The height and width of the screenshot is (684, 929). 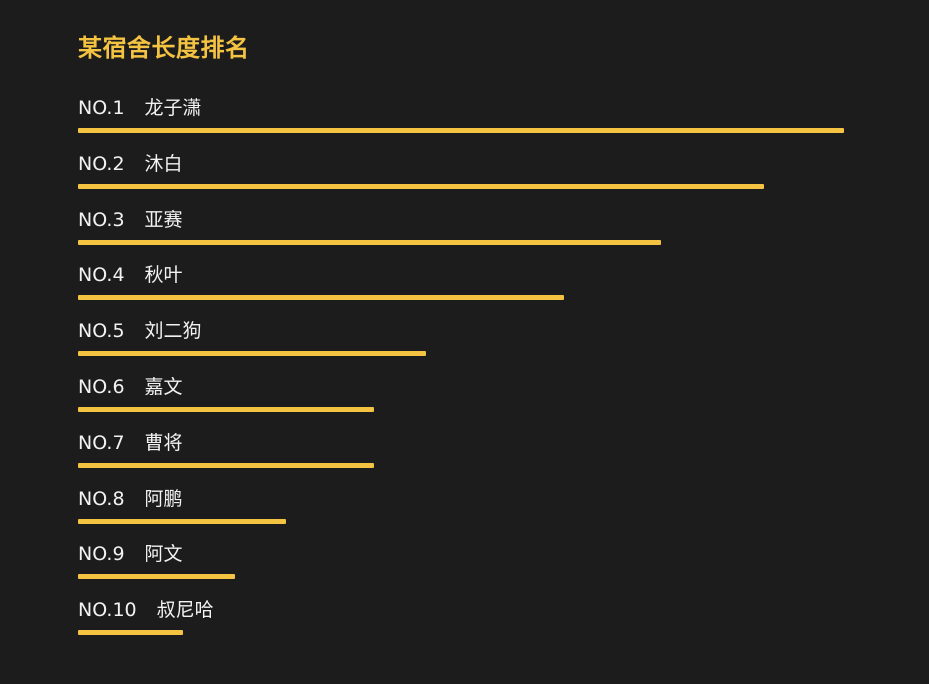 I want to click on ranking-row: NO.2 沐白, so click(x=461, y=172).